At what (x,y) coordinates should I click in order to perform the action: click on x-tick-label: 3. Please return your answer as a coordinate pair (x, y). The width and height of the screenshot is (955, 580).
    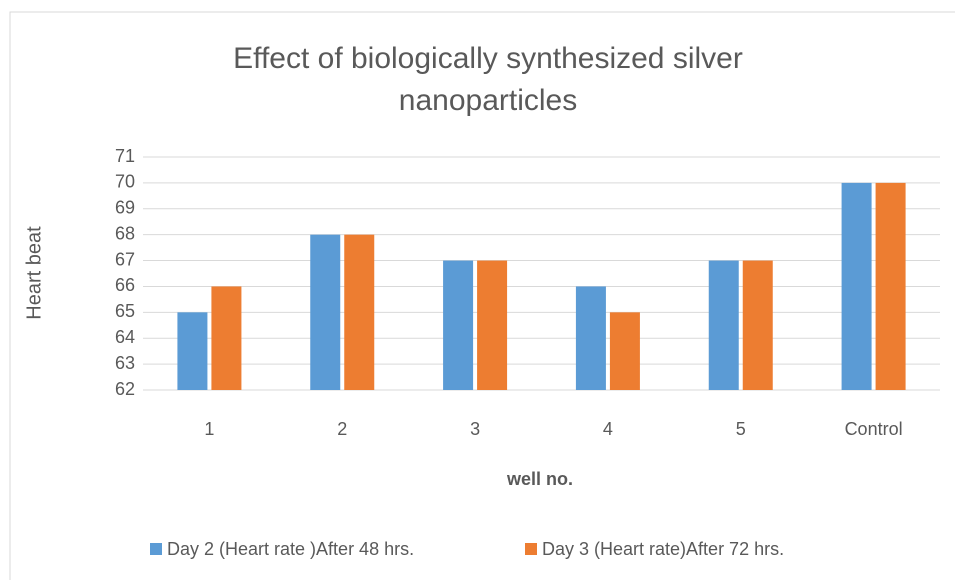
    Looking at the image, I should click on (475, 429).